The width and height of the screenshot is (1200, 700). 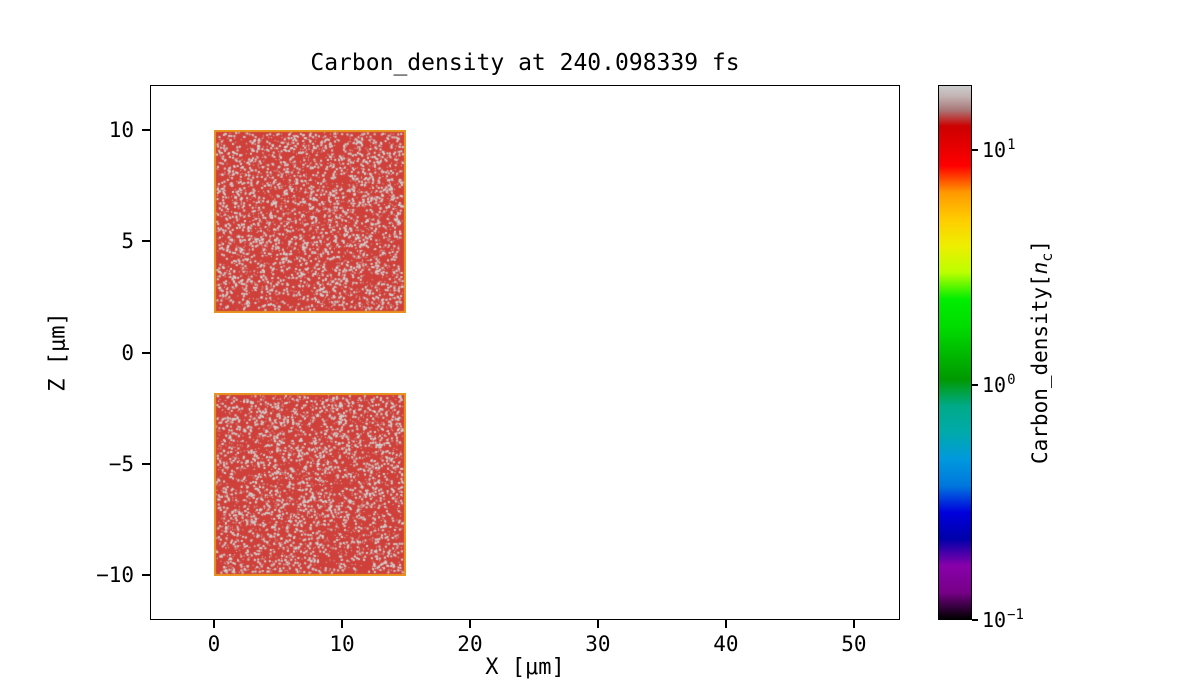 I want to click on colorbar-label-subscript: c, so click(x=1047, y=257).